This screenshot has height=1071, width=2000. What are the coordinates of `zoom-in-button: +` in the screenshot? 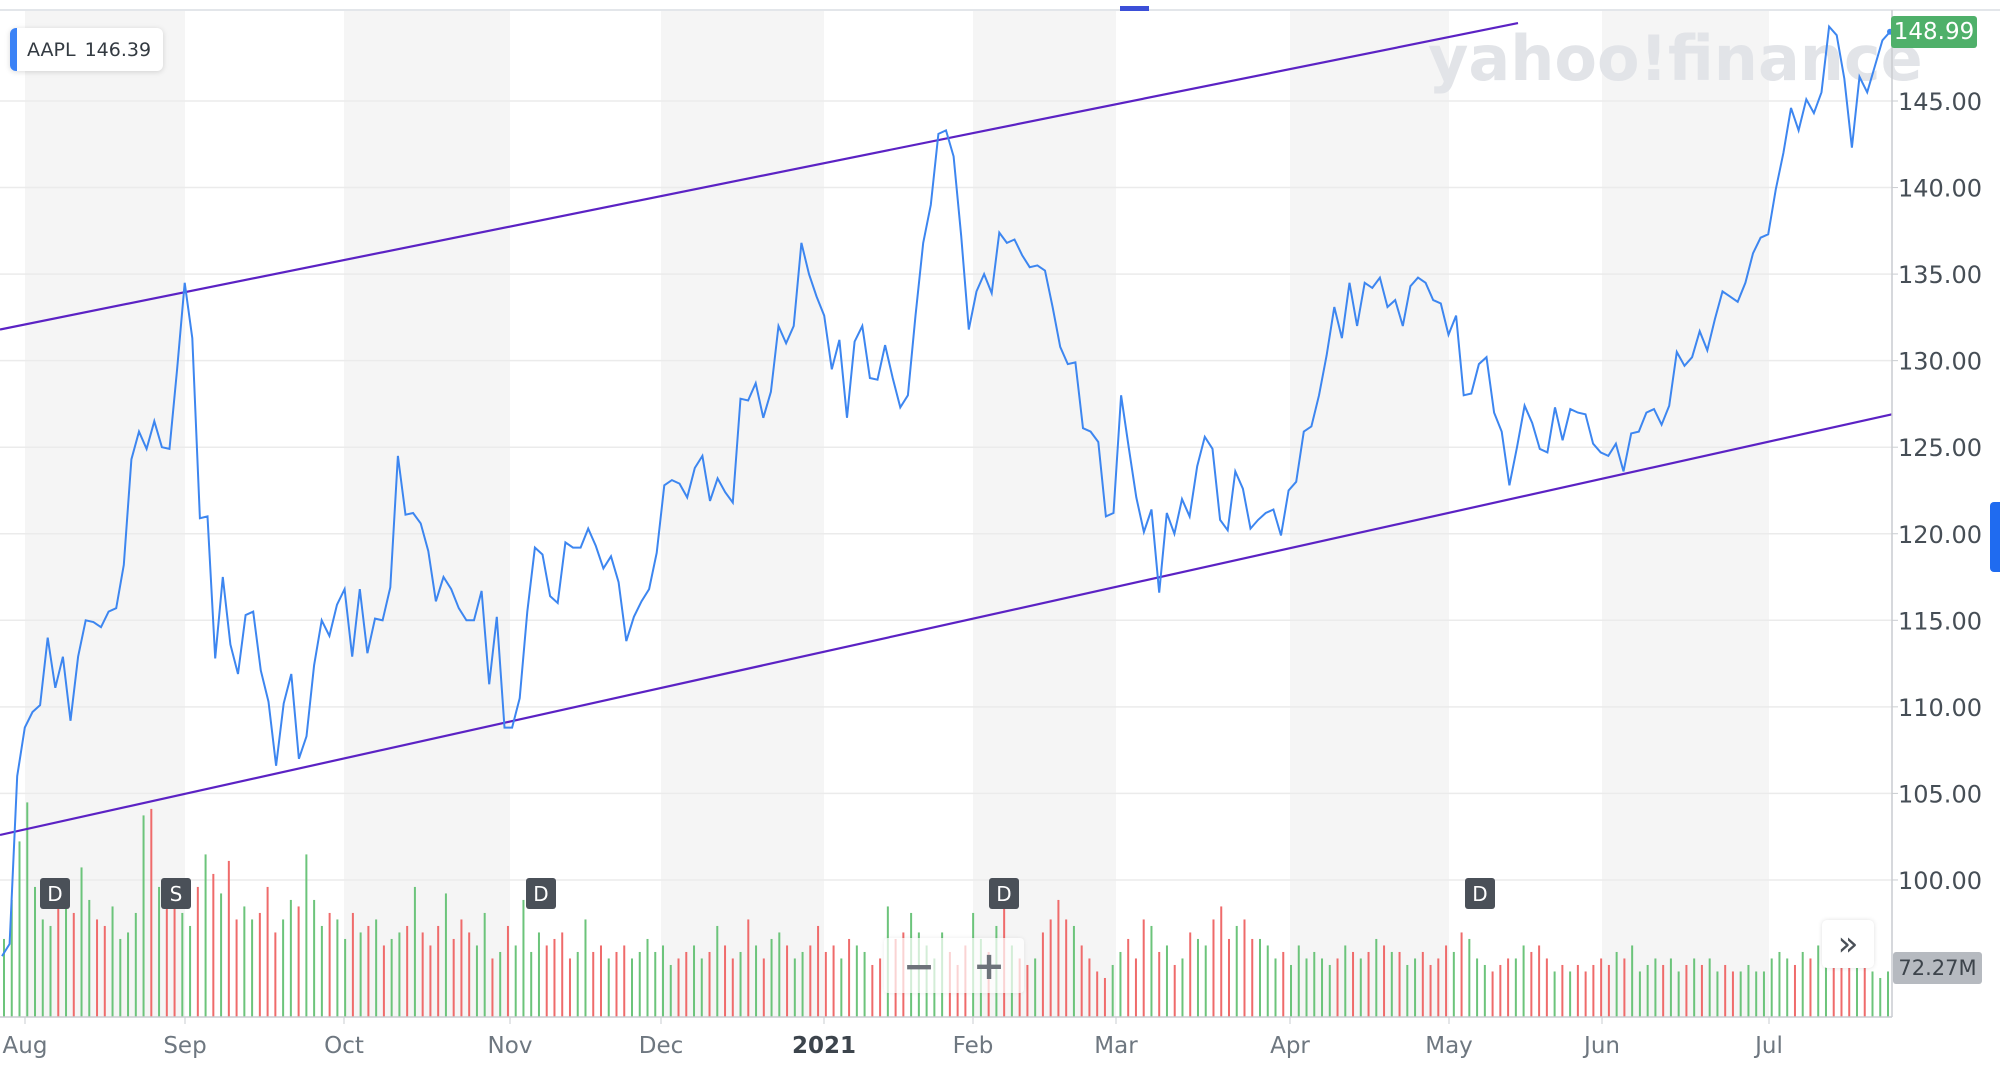 It's located at (989, 965).